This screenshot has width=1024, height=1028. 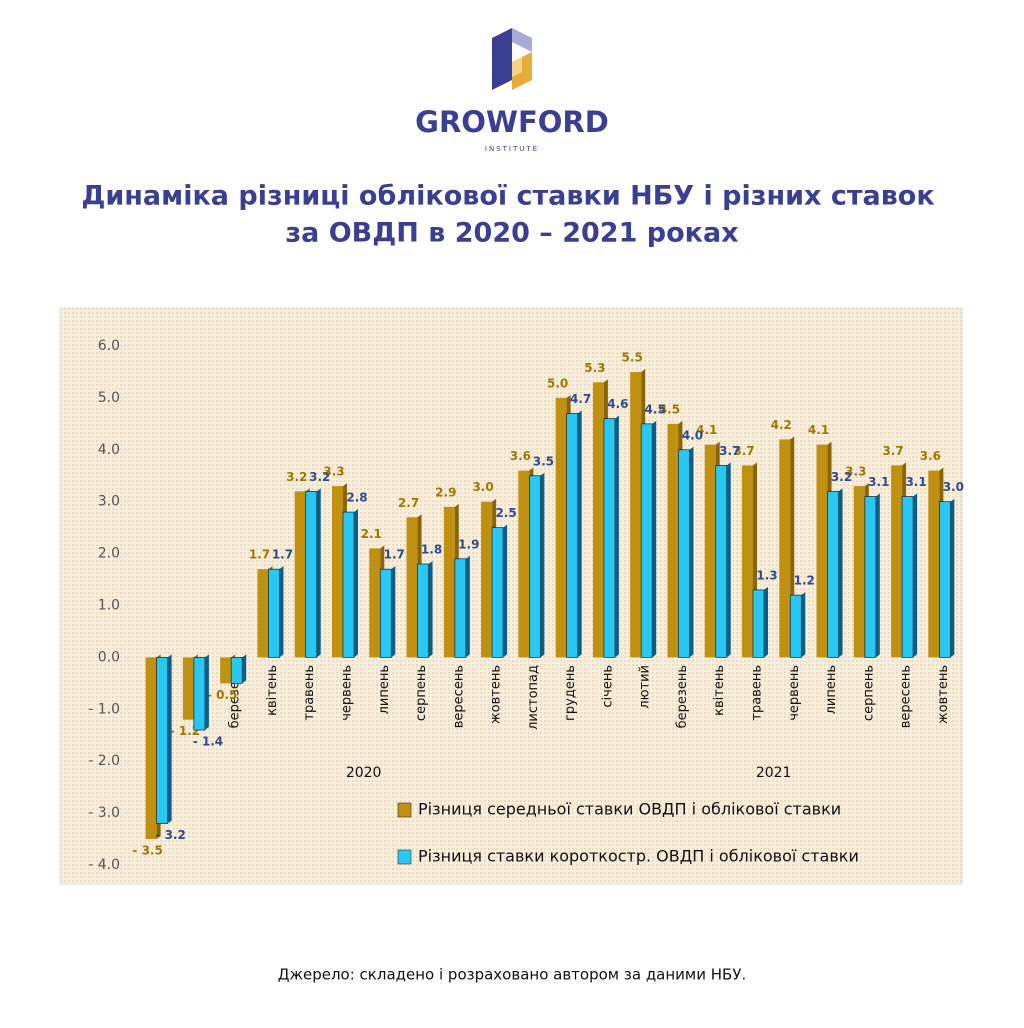 I want to click on x-tick-label: червень, so click(x=794, y=693).